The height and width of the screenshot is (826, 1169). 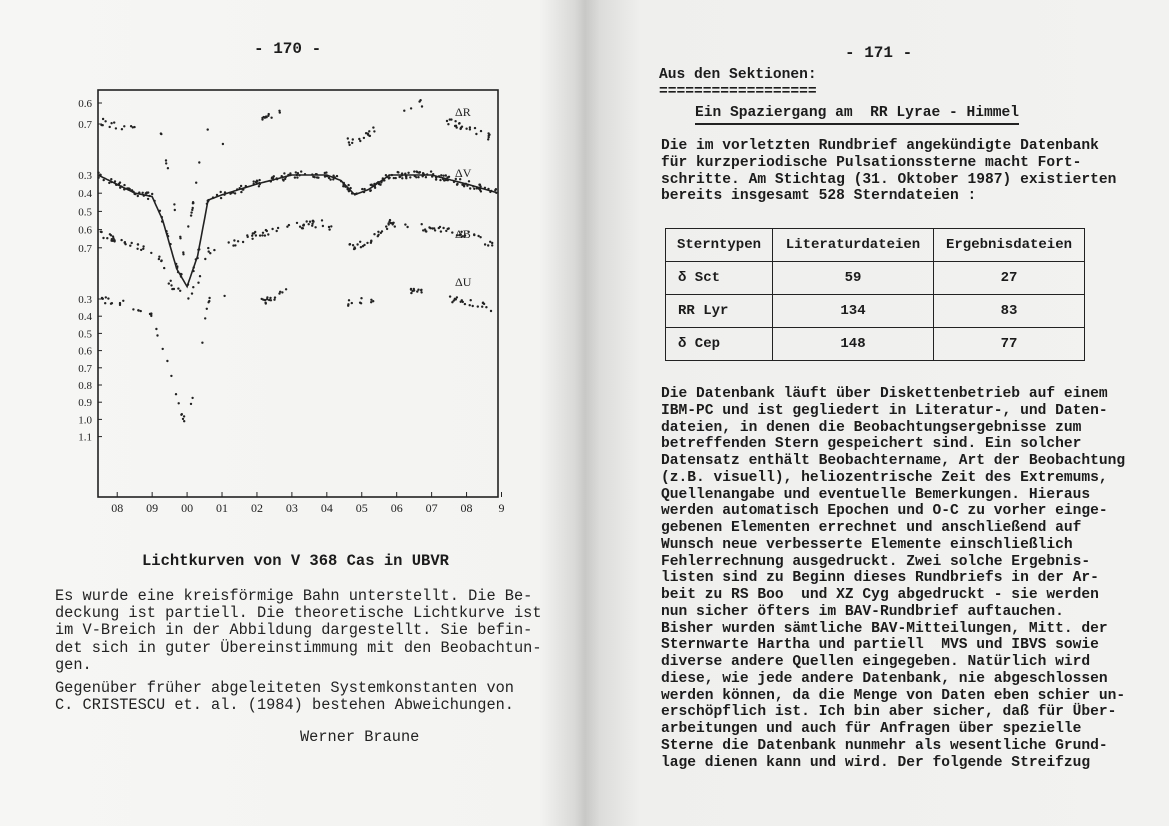 What do you see at coordinates (85, 176) in the screenshot?
I see `y-tick-label: 0.3` at bounding box center [85, 176].